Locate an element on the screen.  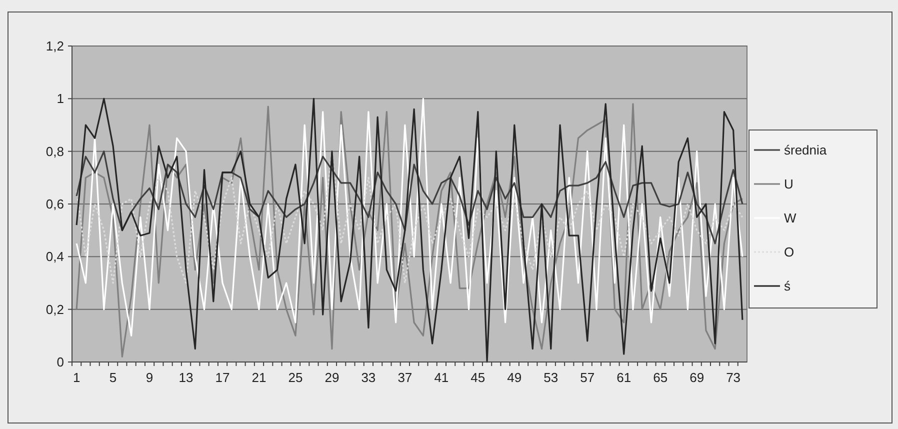
x-tick-label: 5 is located at coordinates (113, 377).